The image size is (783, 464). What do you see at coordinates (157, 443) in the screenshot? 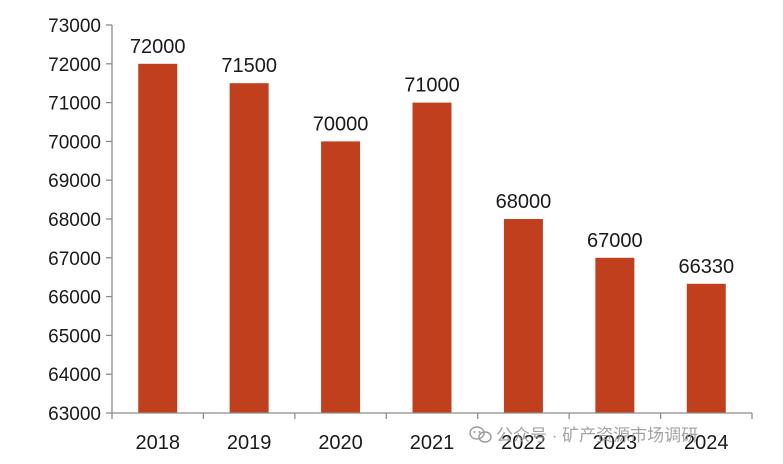
I see `x-tick-label: 2018` at bounding box center [157, 443].